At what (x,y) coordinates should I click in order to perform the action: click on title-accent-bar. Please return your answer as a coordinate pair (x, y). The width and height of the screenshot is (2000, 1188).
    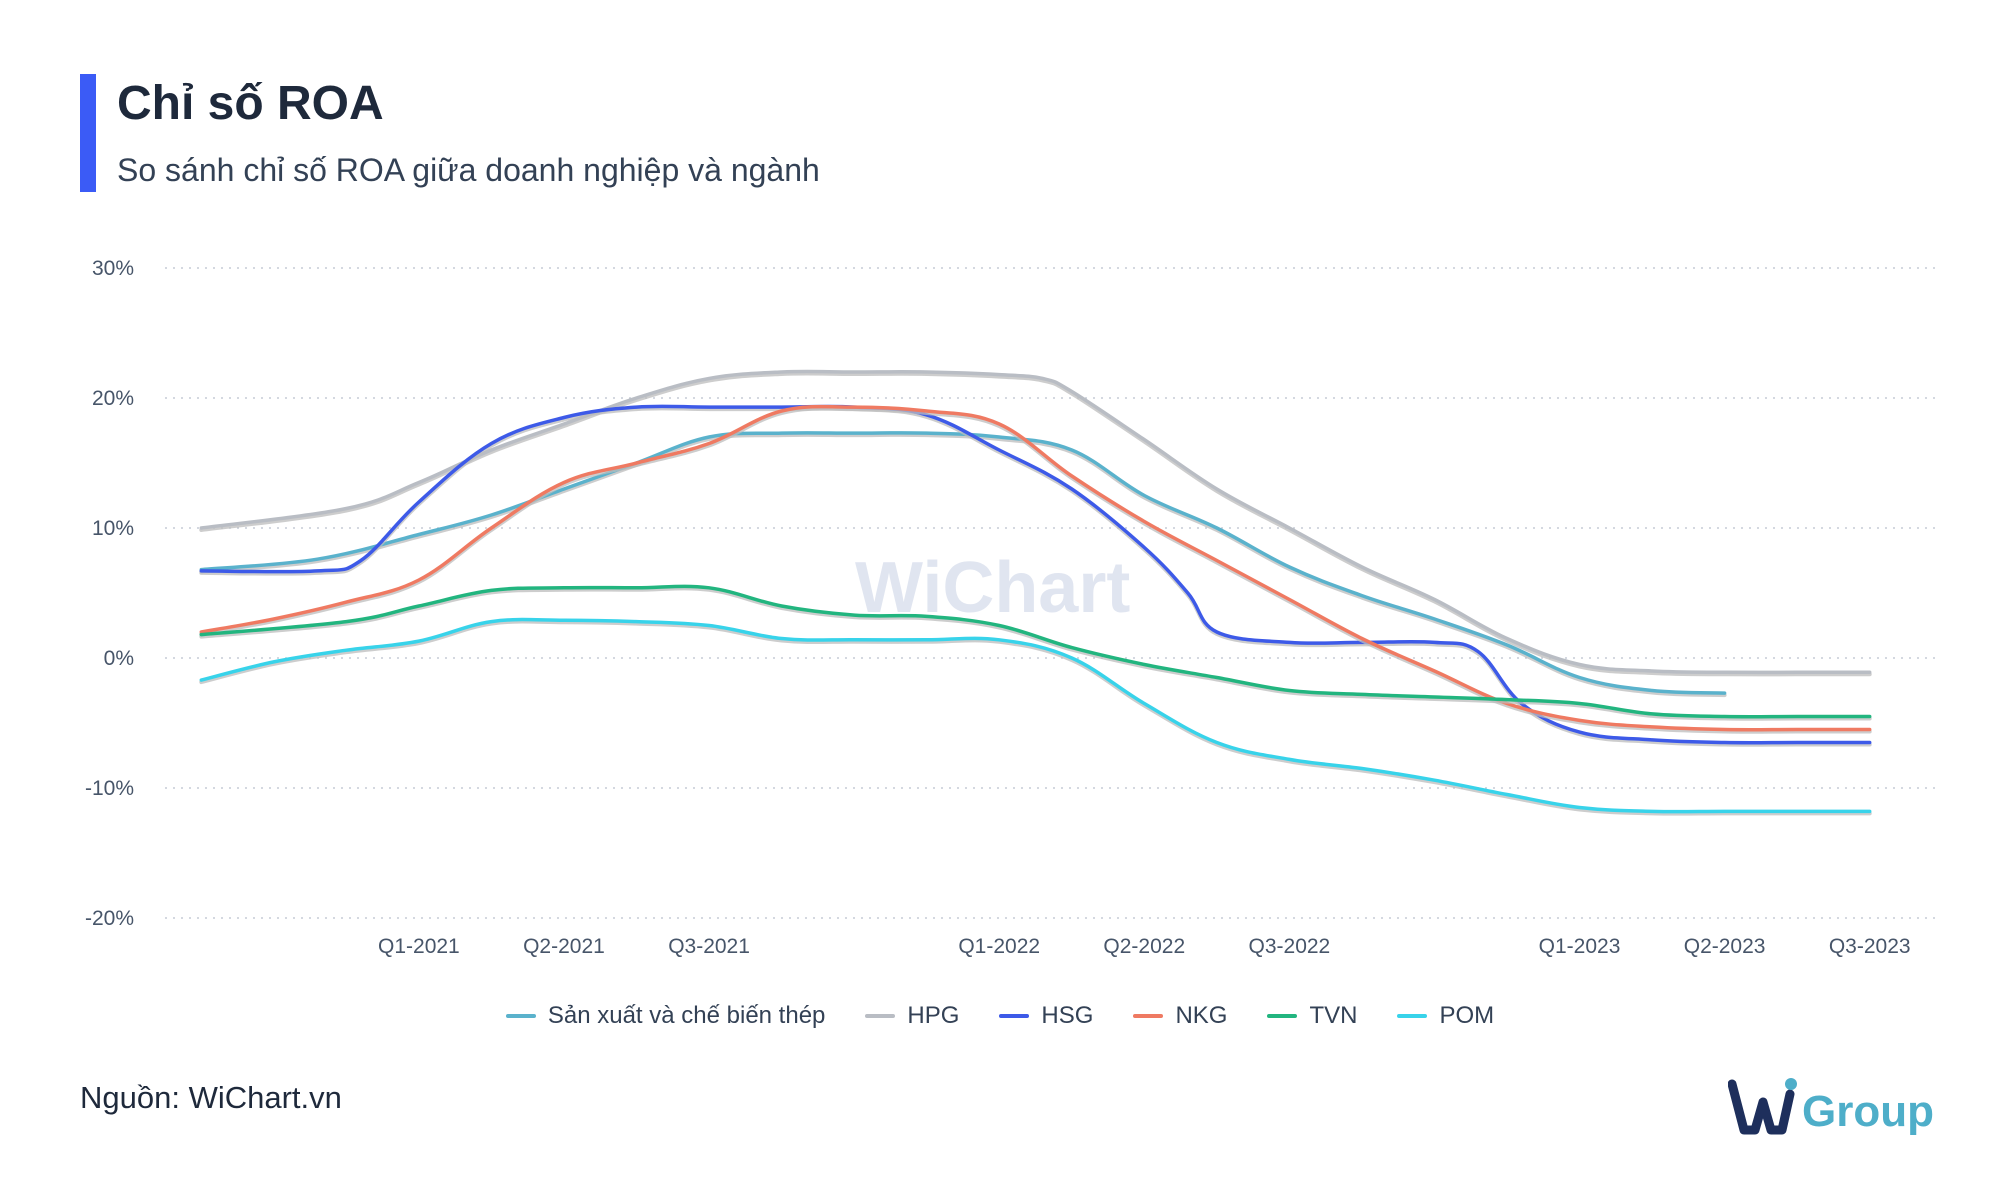
    Looking at the image, I should click on (88, 133).